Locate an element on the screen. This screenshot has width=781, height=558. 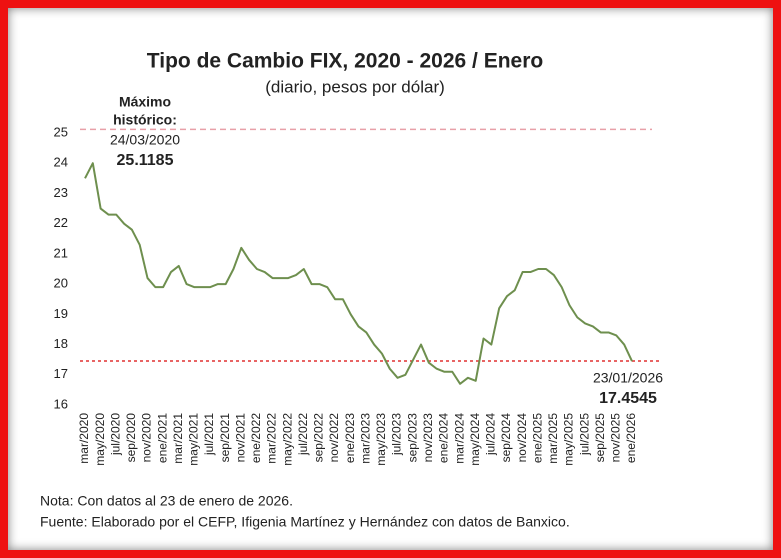
x-tick-label: sep/2021 is located at coordinates (225, 438).